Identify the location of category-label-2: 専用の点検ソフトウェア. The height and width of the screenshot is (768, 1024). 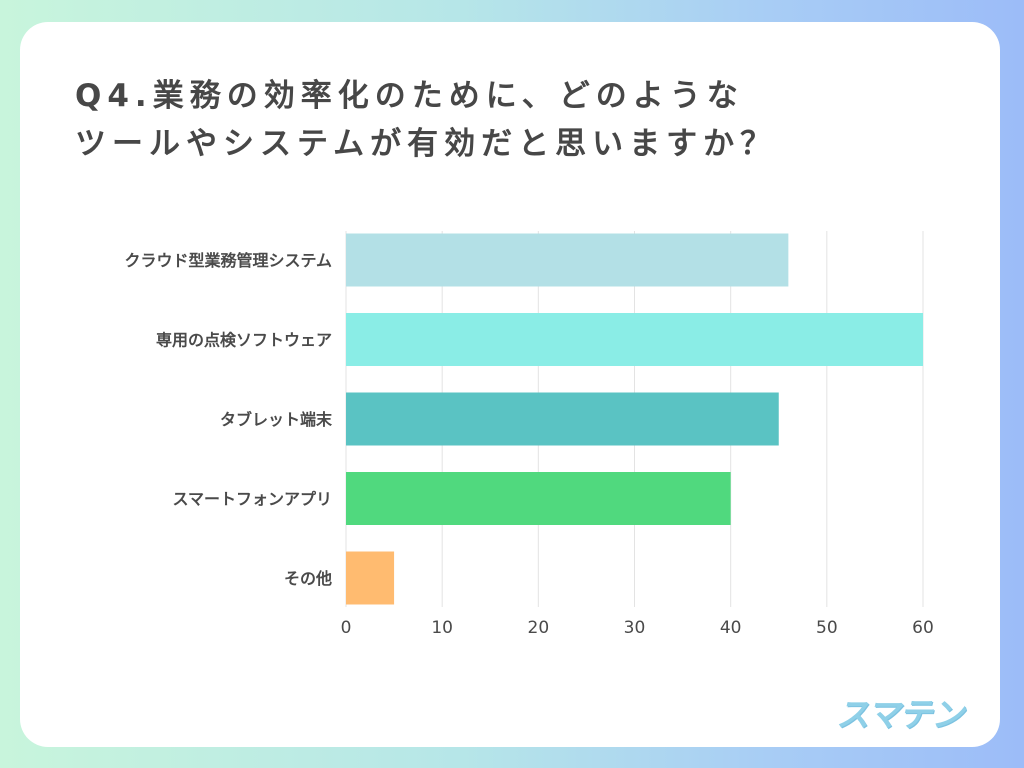
(244, 340).